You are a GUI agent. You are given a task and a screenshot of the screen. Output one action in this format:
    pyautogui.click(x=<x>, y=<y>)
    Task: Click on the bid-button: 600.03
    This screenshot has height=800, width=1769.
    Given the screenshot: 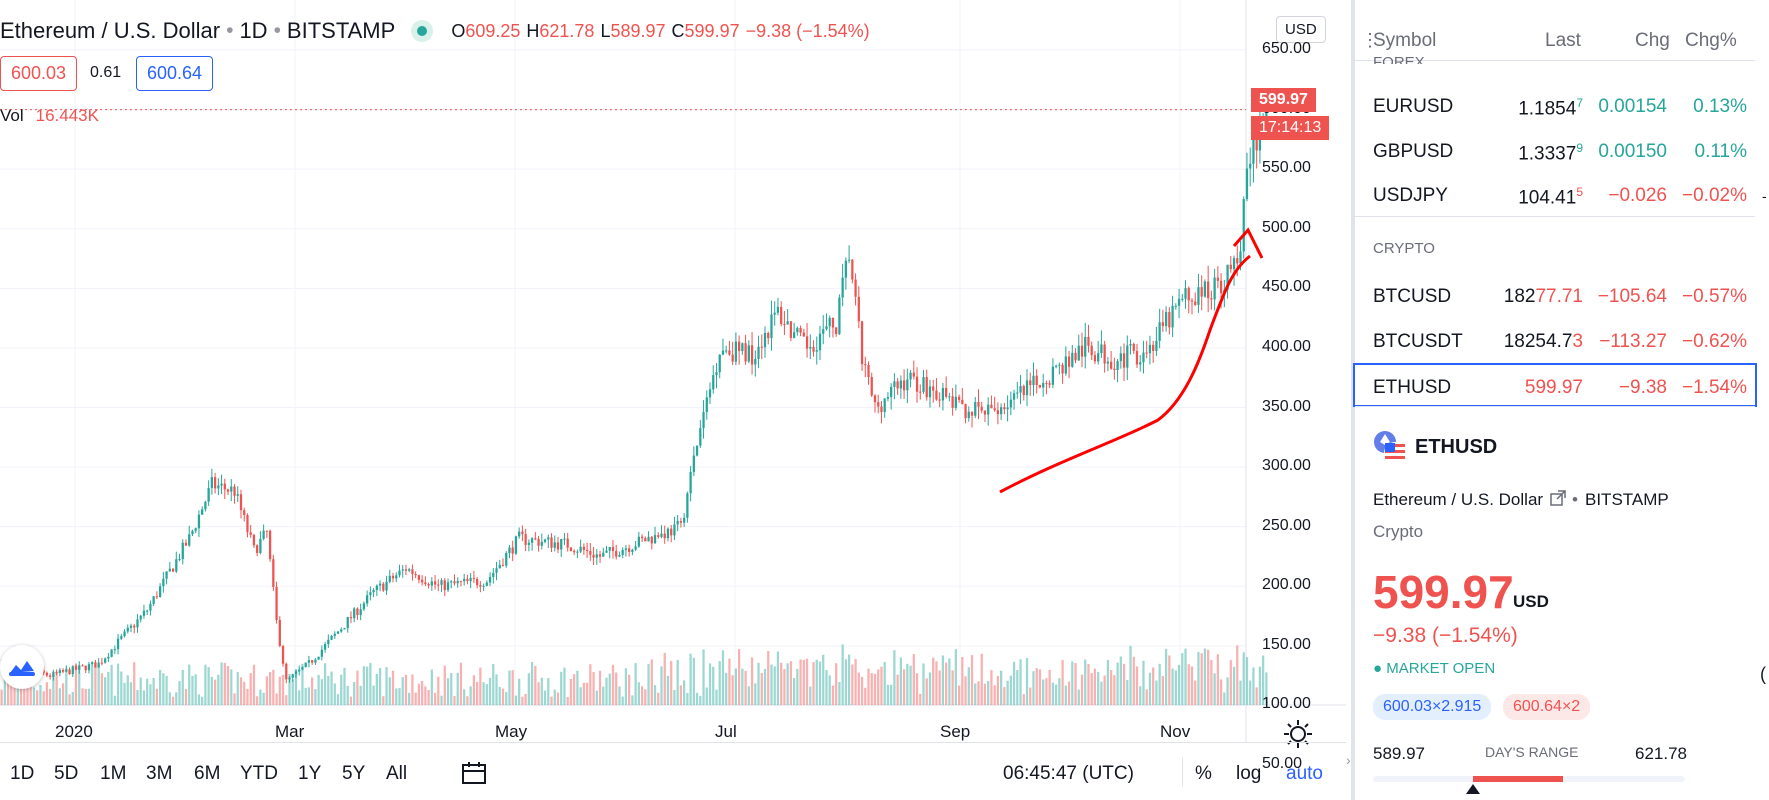 What is the action you would take?
    pyautogui.click(x=39, y=73)
    